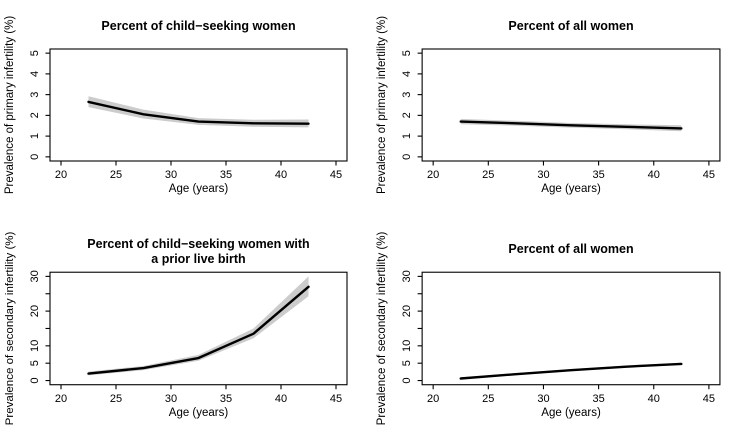 This screenshot has height=447, width=745. What do you see at coordinates (198, 259) in the screenshot?
I see `panel-title: a prior live birth` at bounding box center [198, 259].